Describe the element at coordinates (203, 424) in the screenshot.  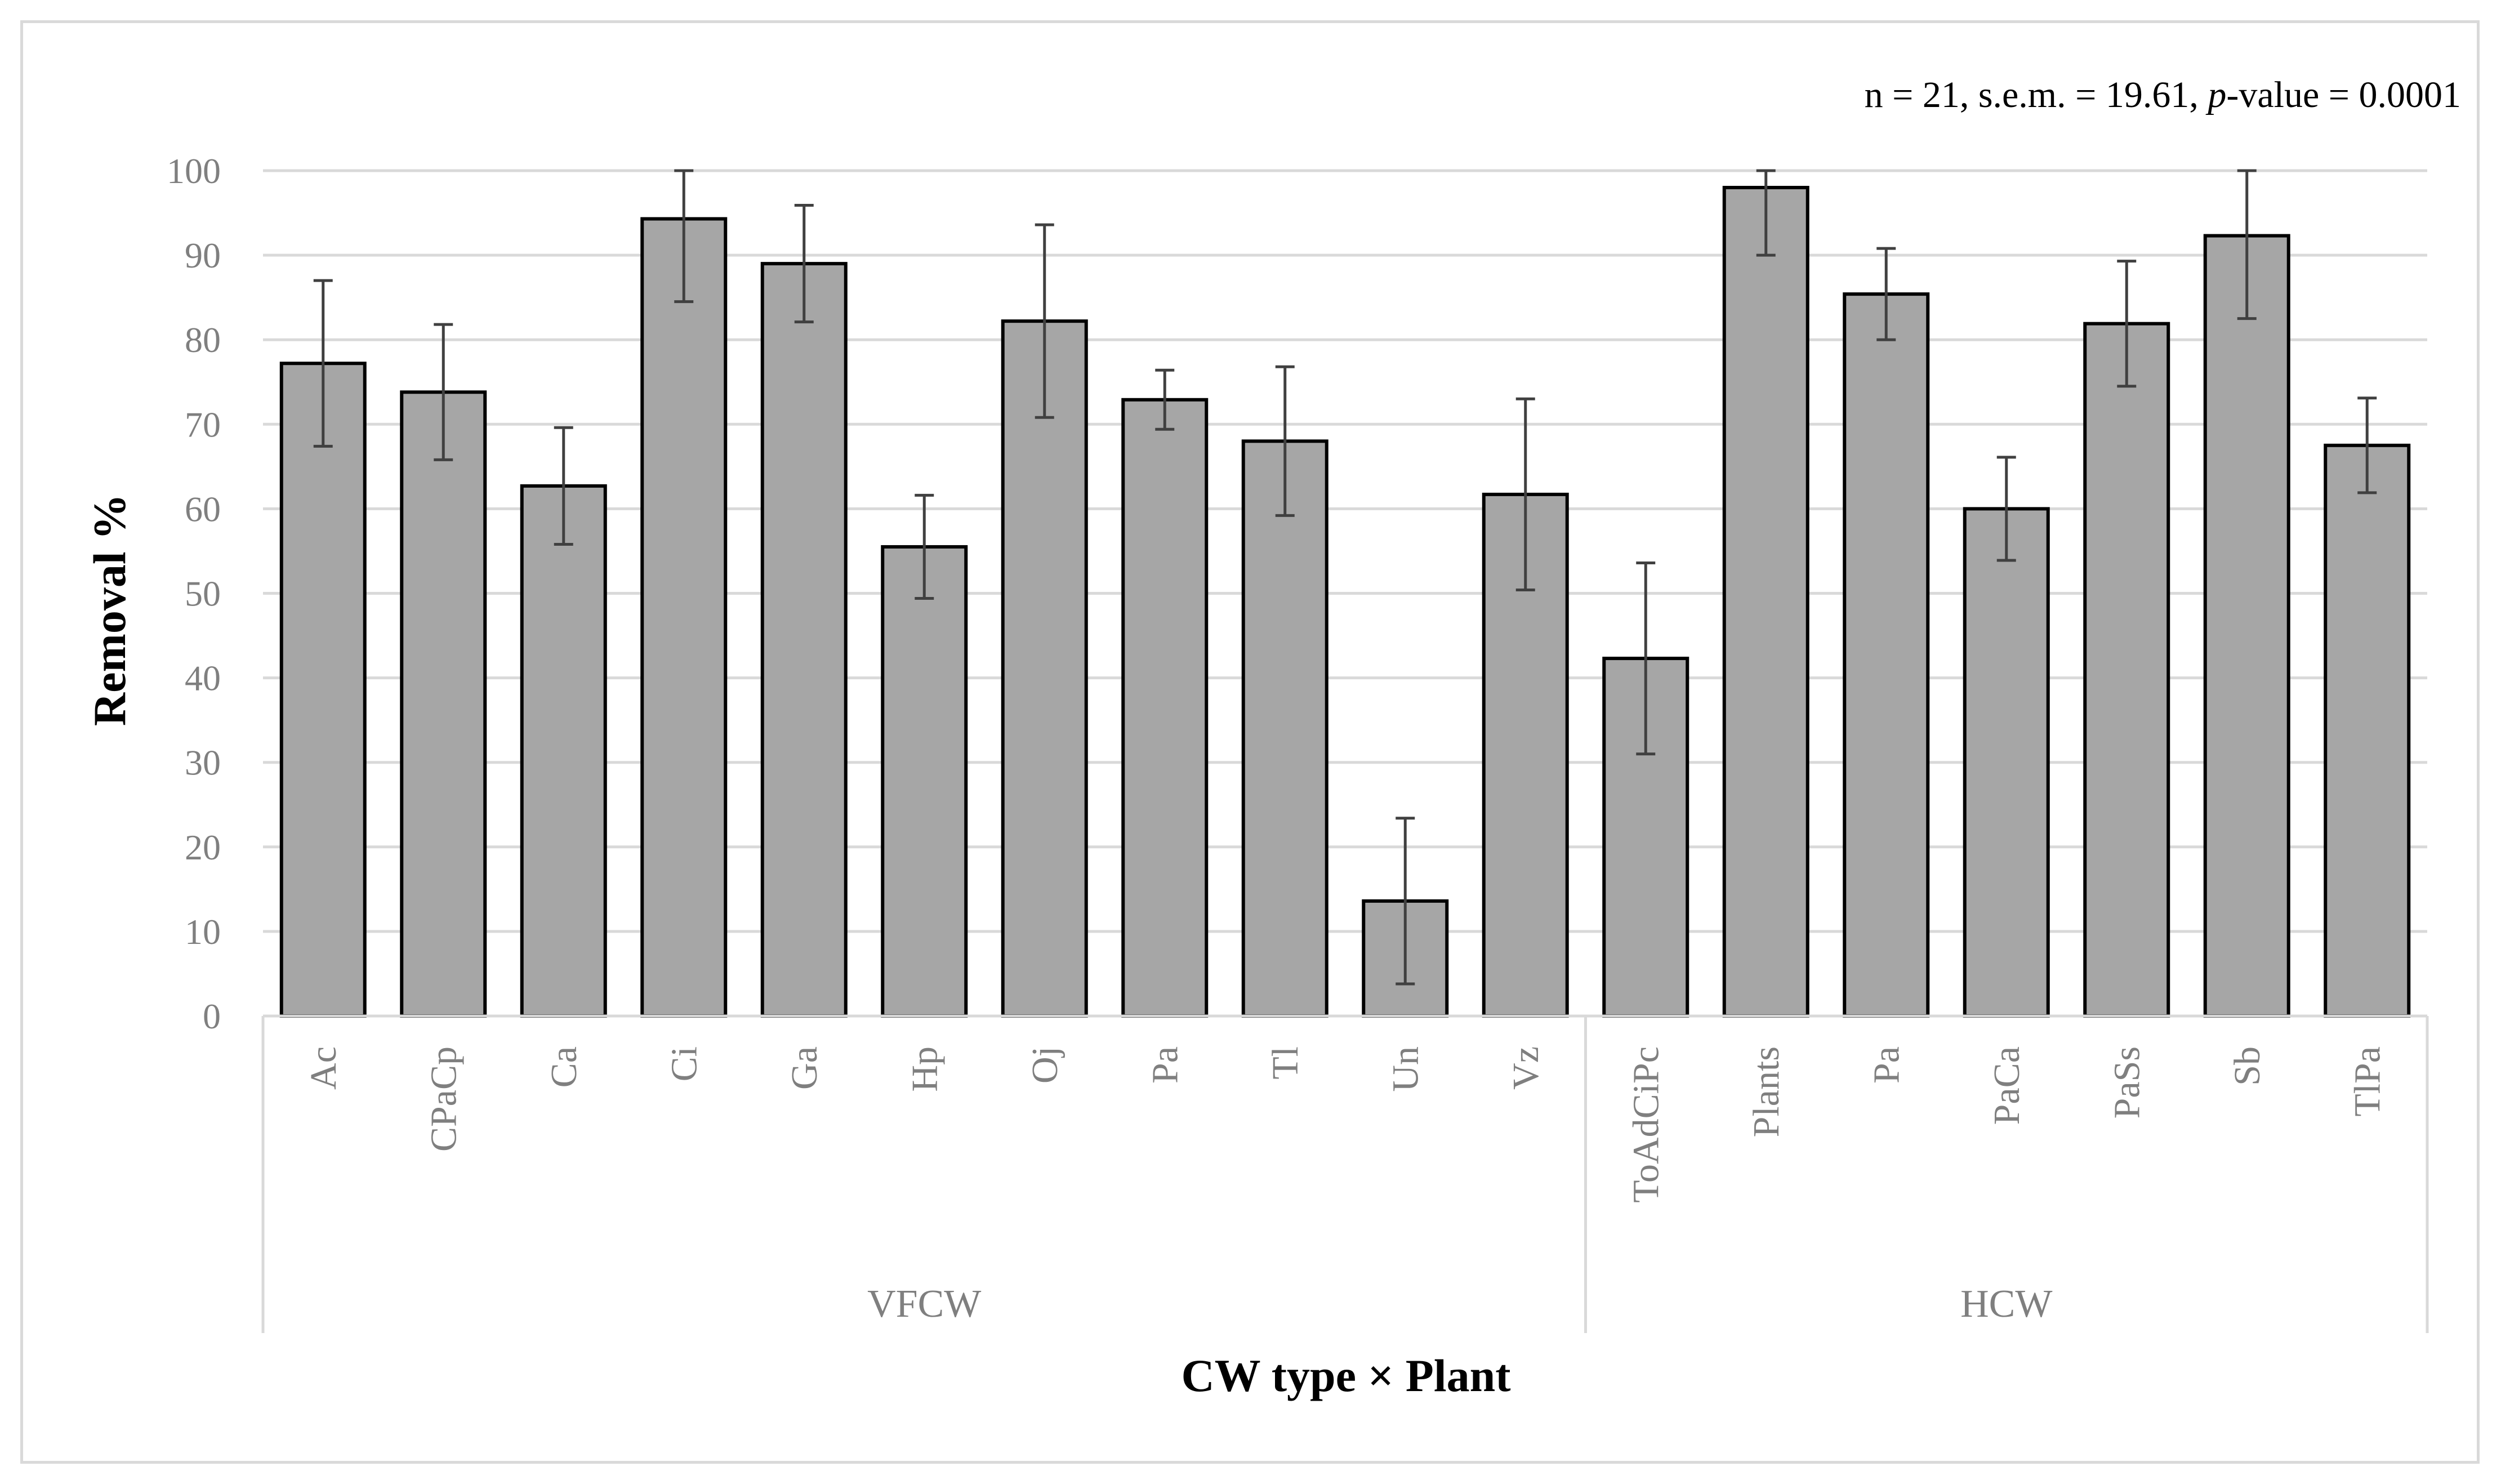
I see `y-tick-label: 70` at that location.